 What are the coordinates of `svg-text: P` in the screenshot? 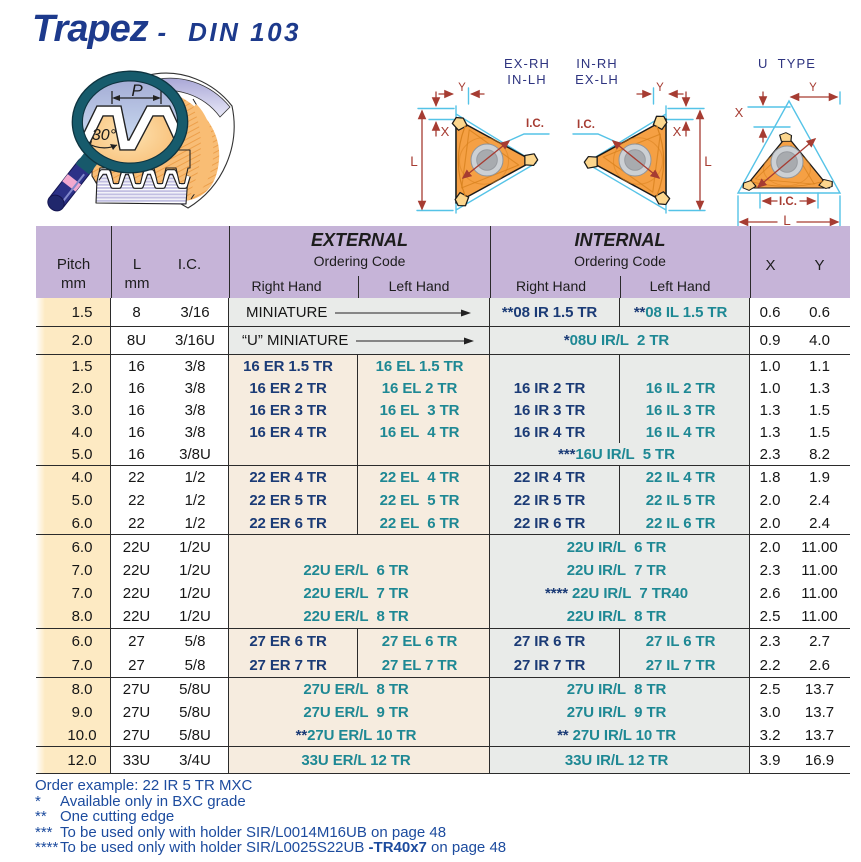 It's located at (137, 90).